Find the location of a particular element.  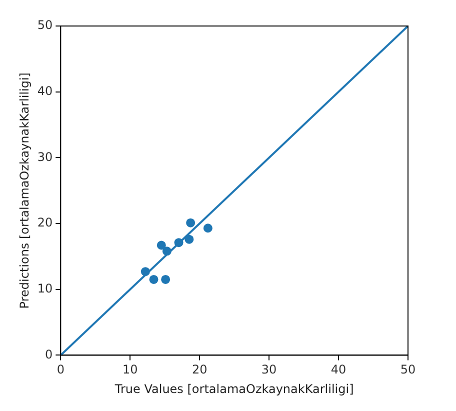

x-tick-label: 20 is located at coordinates (200, 369).